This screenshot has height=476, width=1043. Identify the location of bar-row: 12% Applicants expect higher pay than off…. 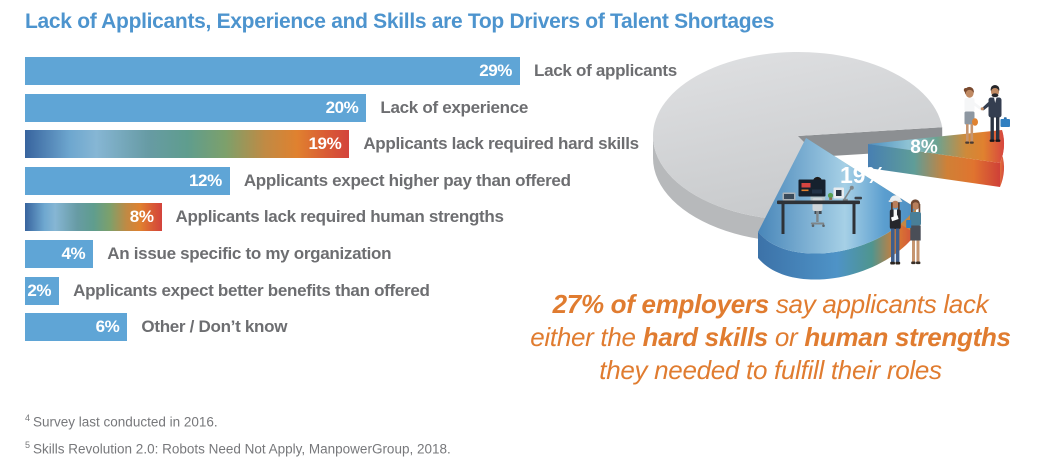
(351, 180).